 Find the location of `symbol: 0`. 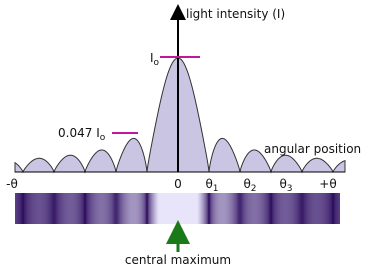

symbol: 0 is located at coordinates (178, 184).